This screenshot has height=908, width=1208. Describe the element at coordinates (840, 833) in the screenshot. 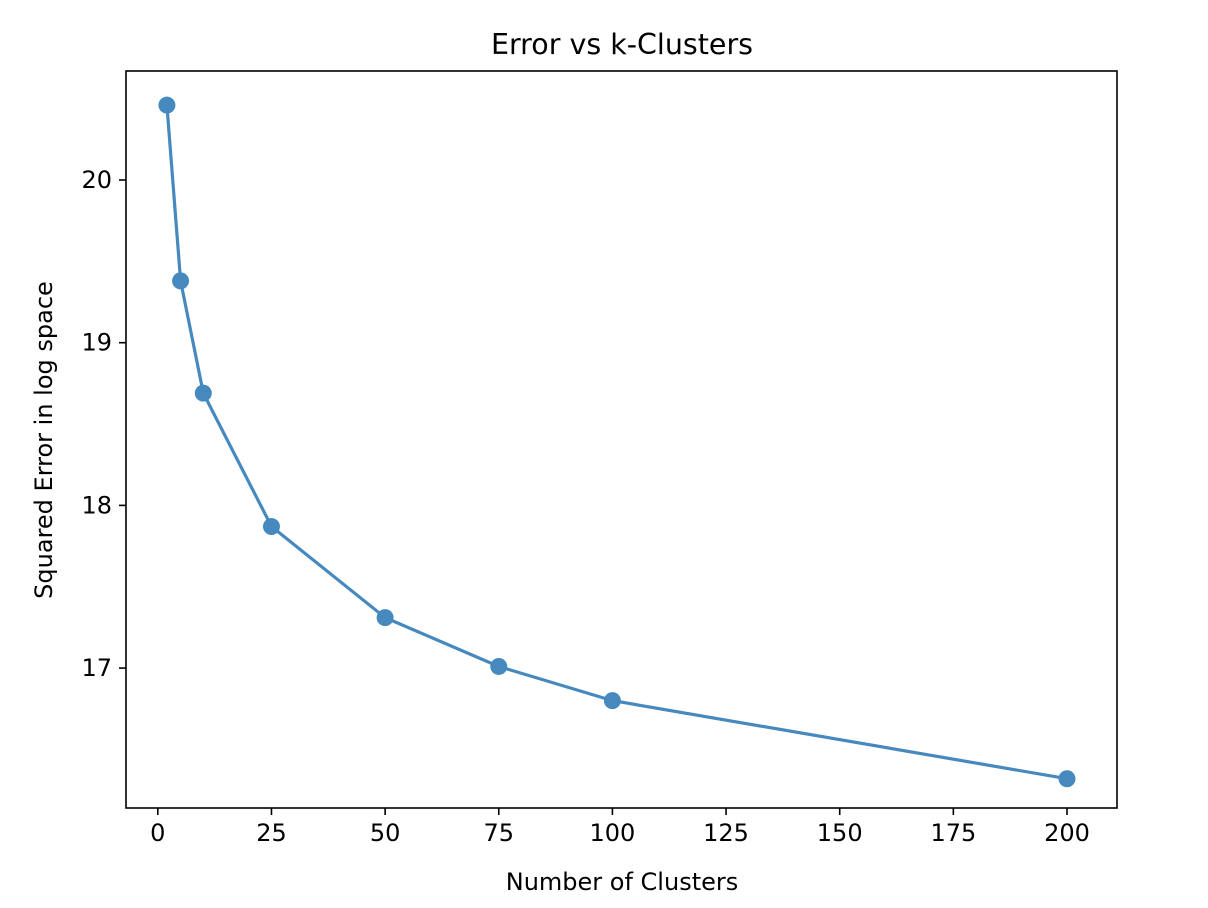

I see `x-tick-label: 150` at that location.